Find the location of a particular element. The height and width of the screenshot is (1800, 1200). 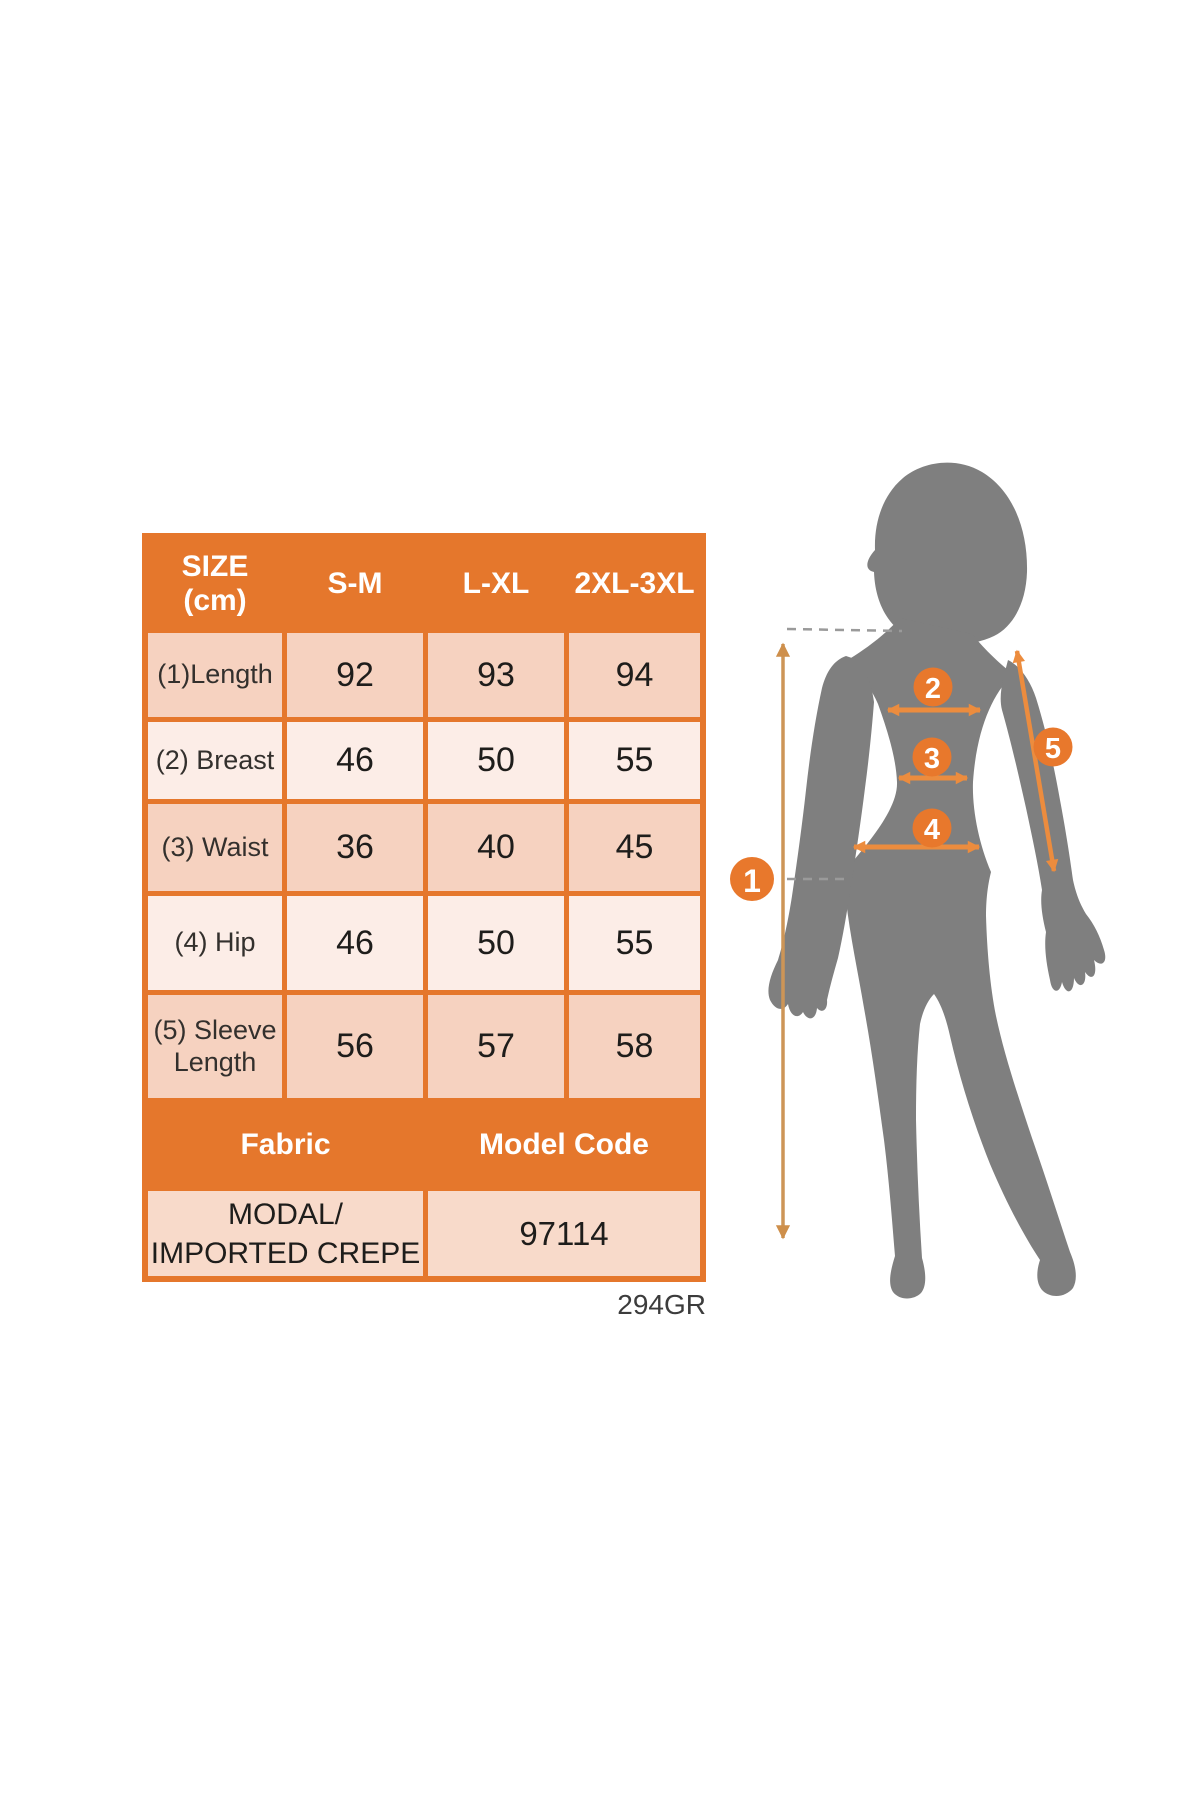

figure-silhouette is located at coordinates (937, 880).